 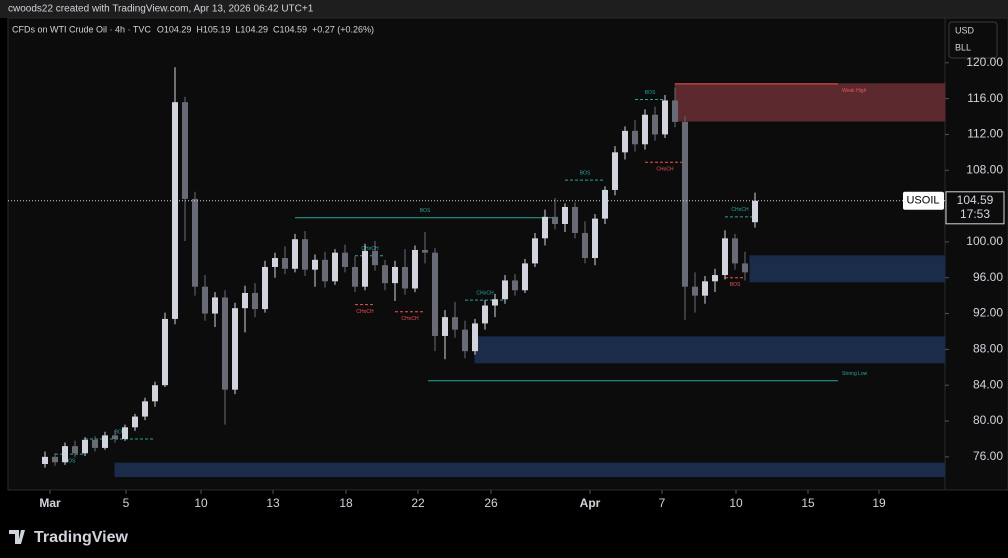 What do you see at coordinates (855, 374) in the screenshot?
I see `structure-label: Strong Low` at bounding box center [855, 374].